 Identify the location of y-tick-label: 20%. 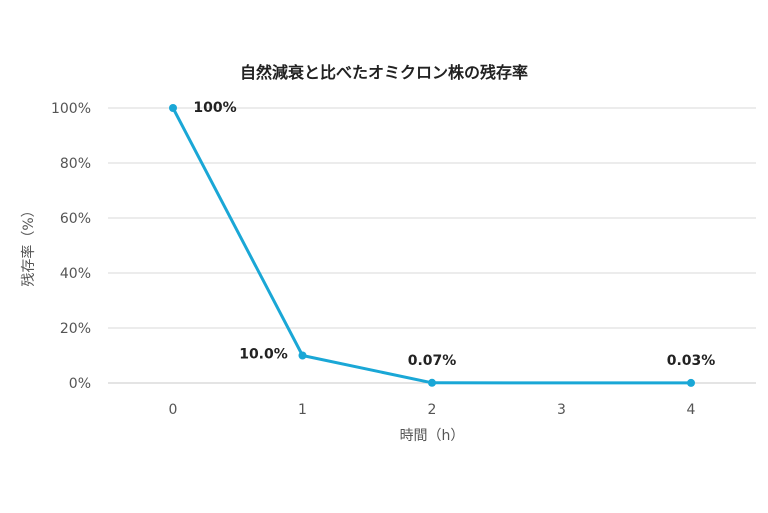
(75, 329).